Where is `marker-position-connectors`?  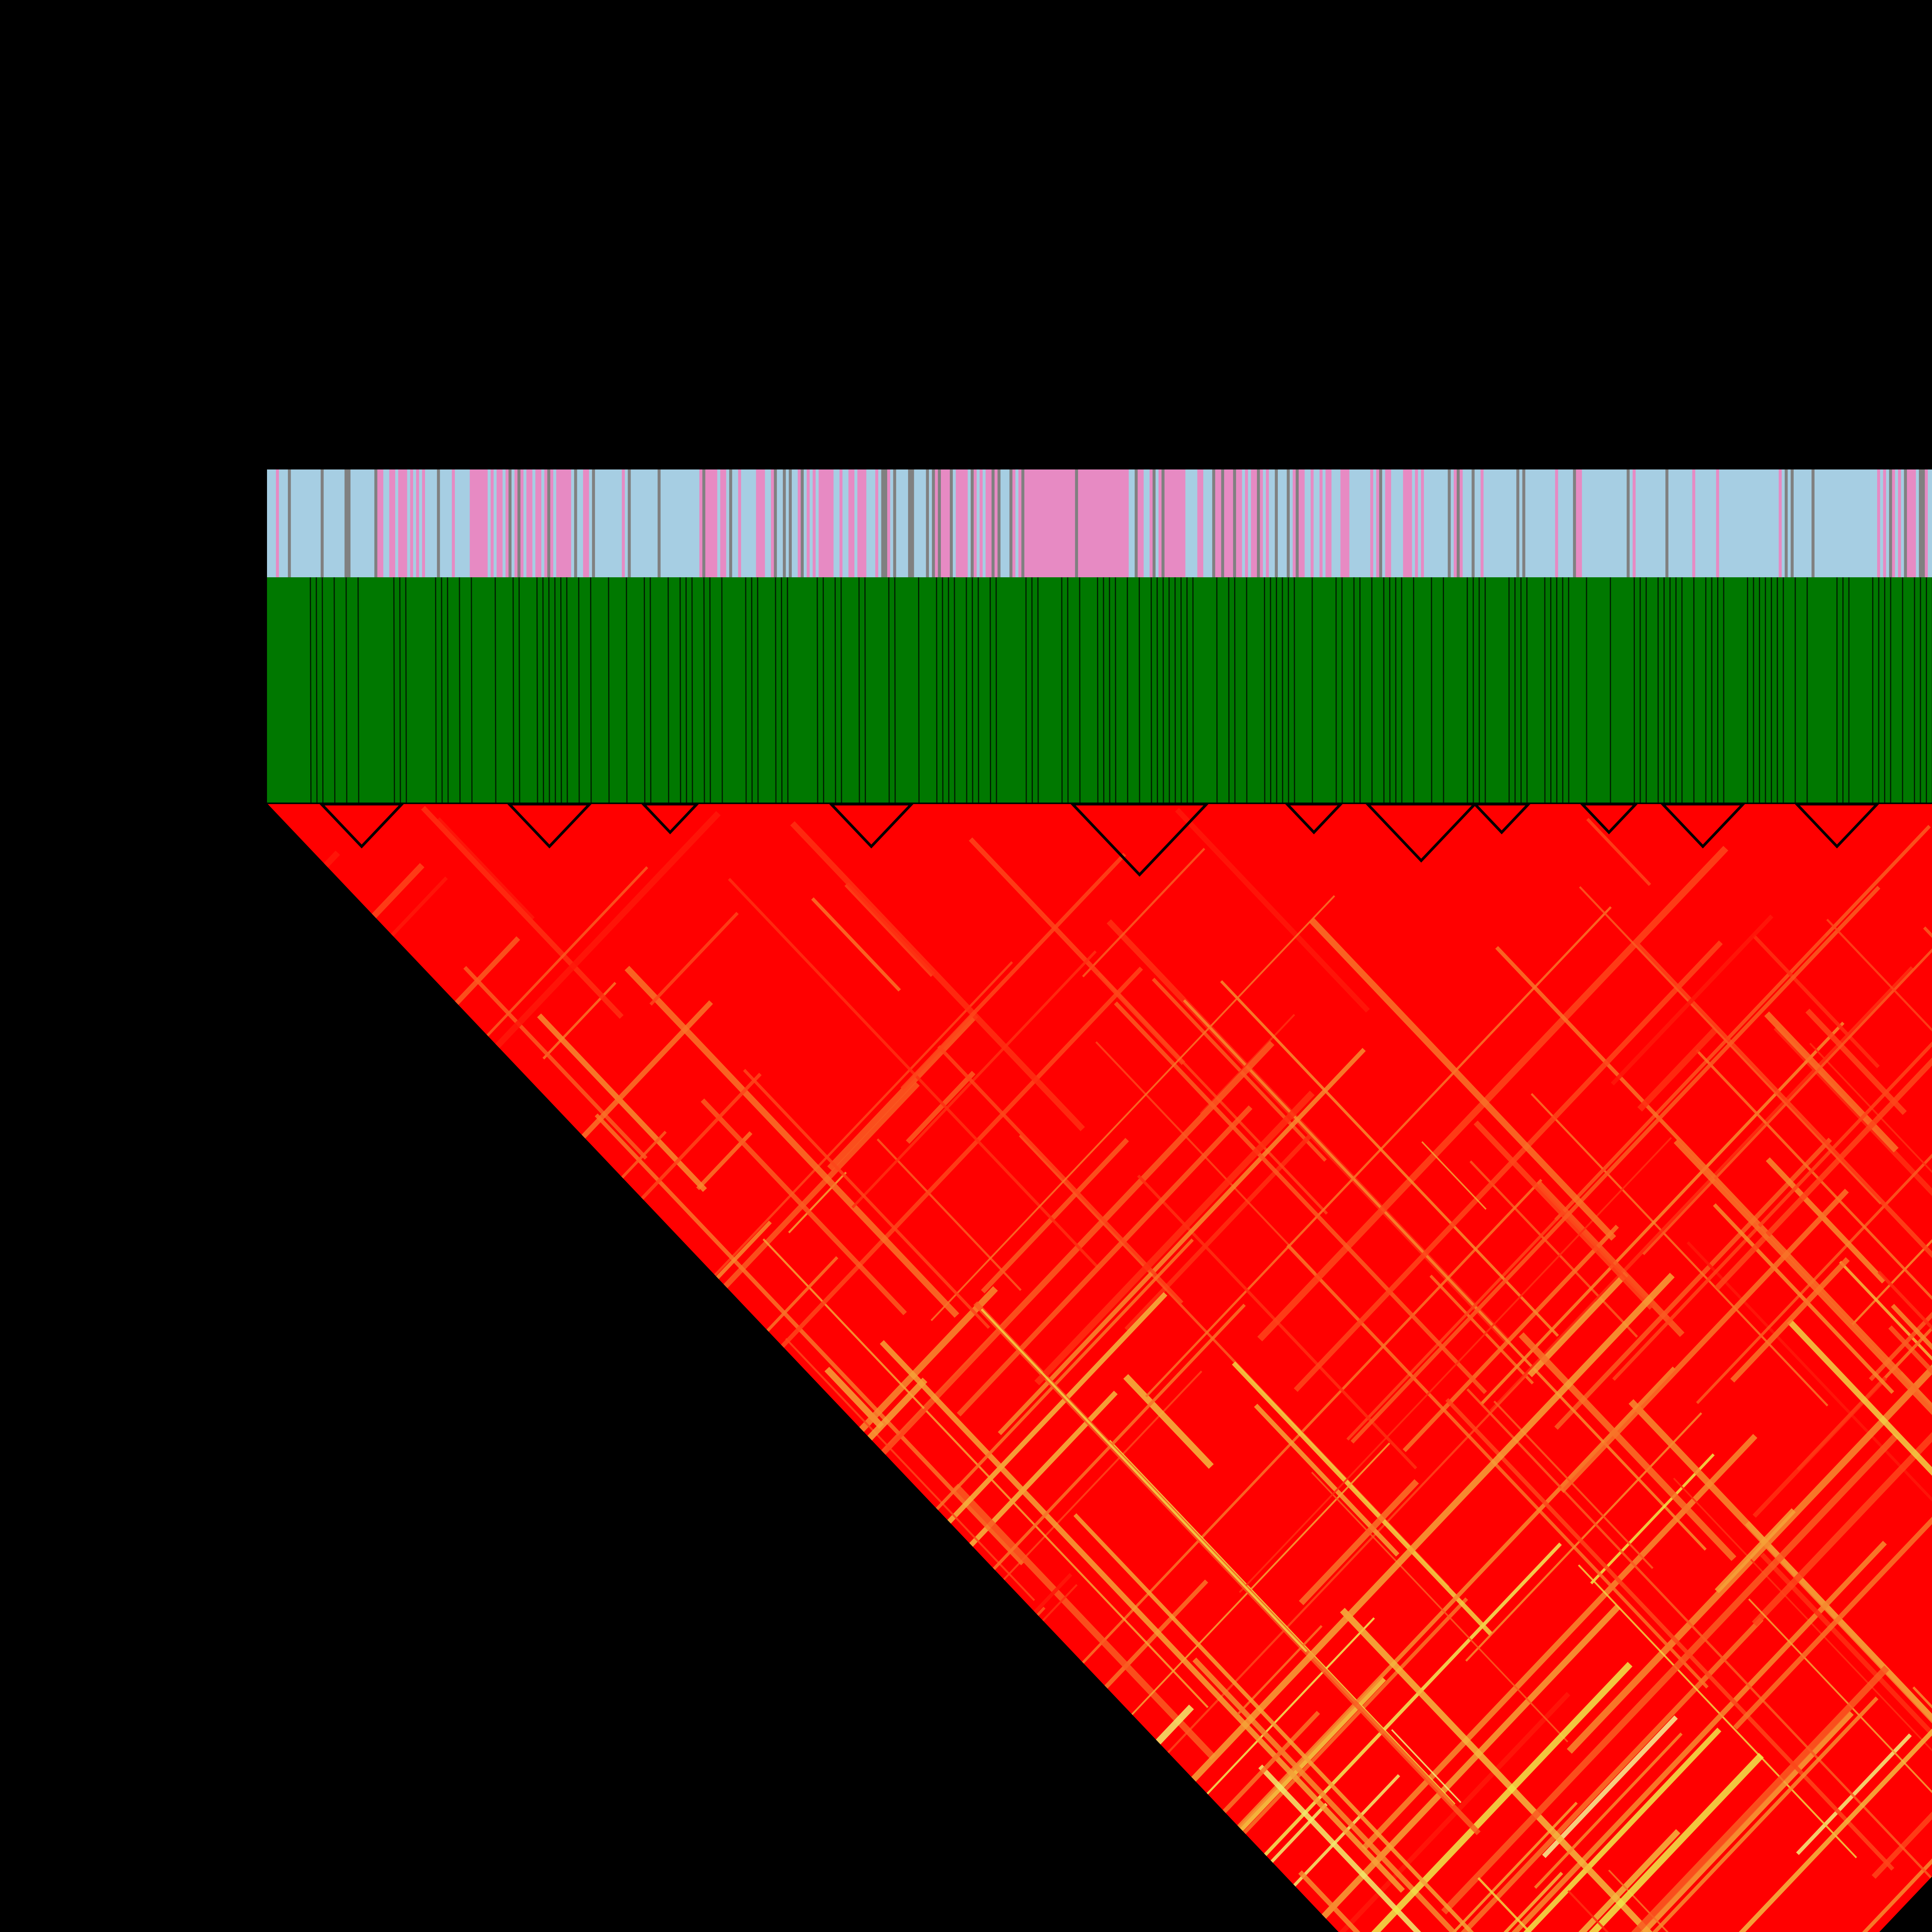 marker-position-connectors is located at coordinates (1099, 690).